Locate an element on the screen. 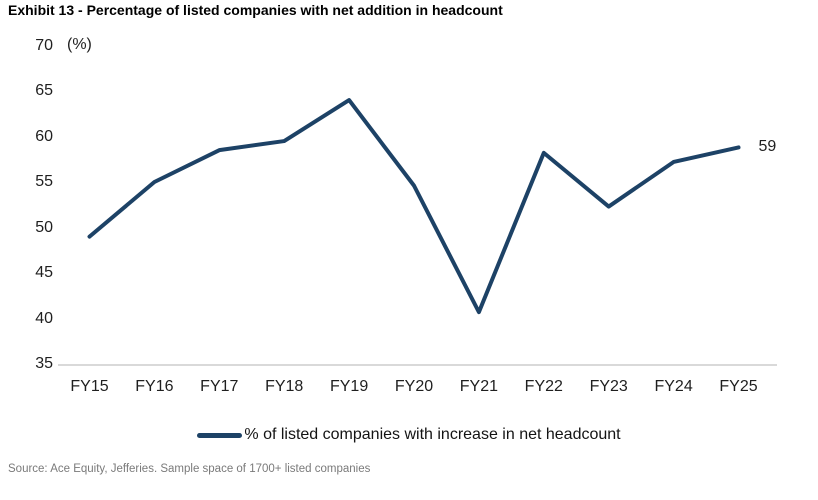  x-tick-label: FY24 is located at coordinates (673, 386).